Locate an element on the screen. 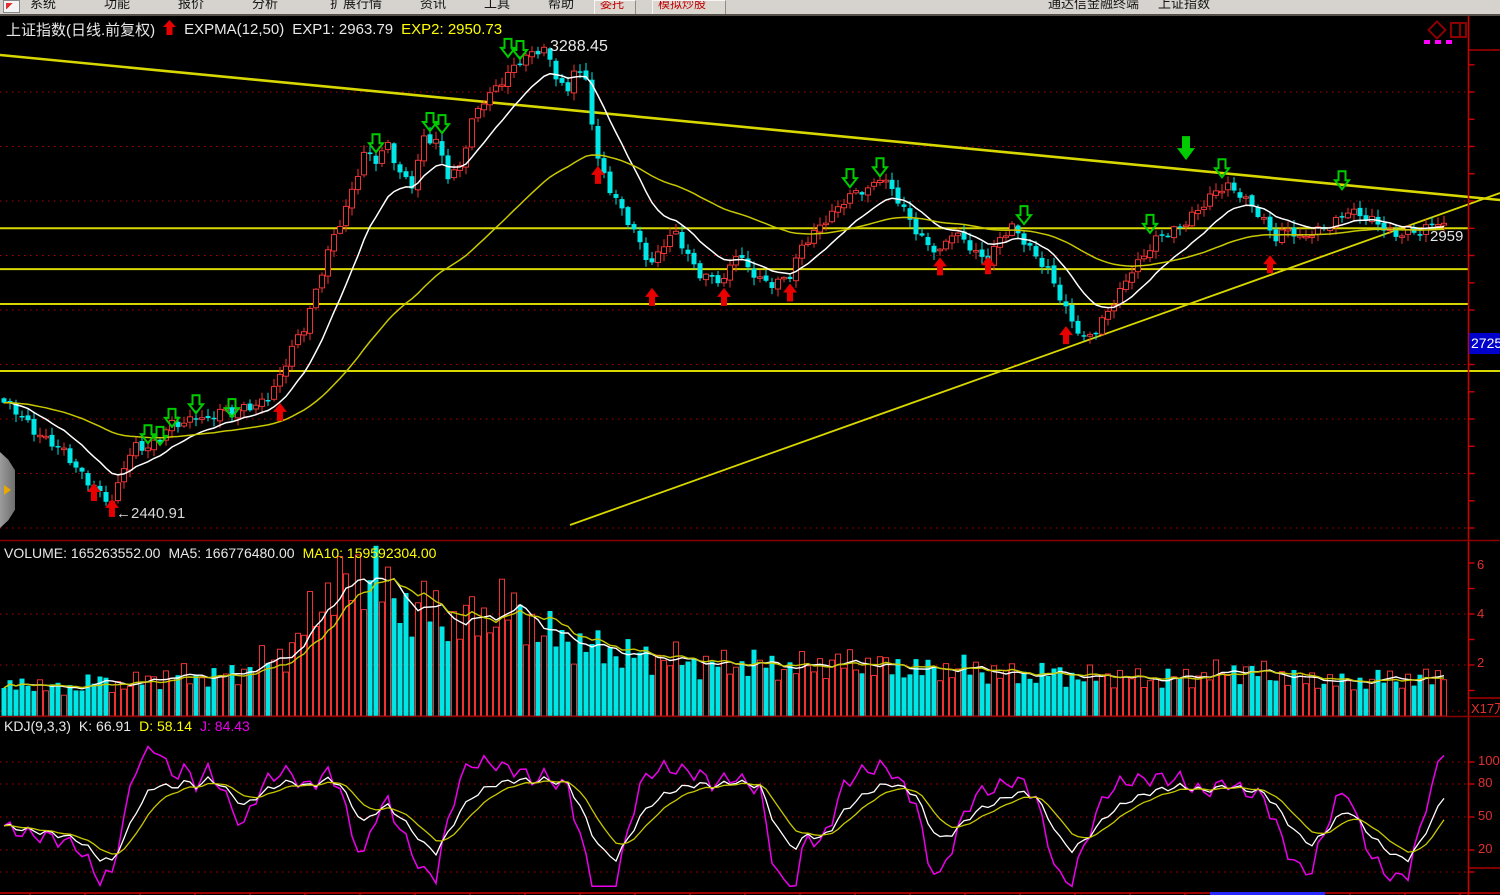  menu-item-4: 分析 is located at coordinates (265, 5).